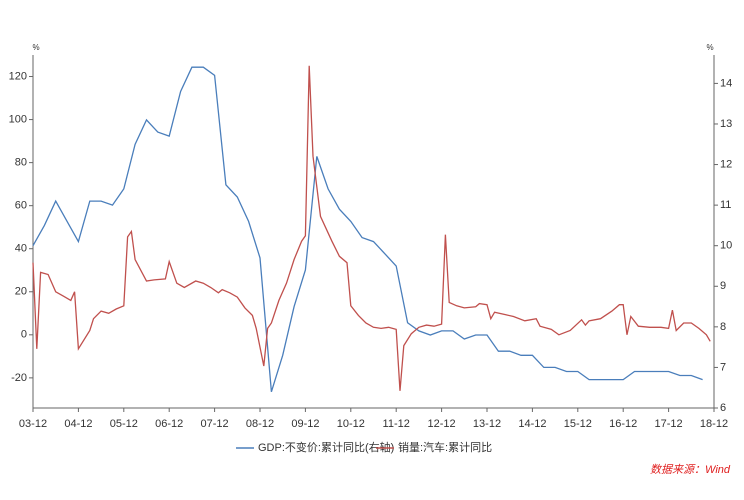 This screenshot has height=500, width=744. Describe the element at coordinates (19, 378) in the screenshot. I see `y-tick-label: -20` at that location.